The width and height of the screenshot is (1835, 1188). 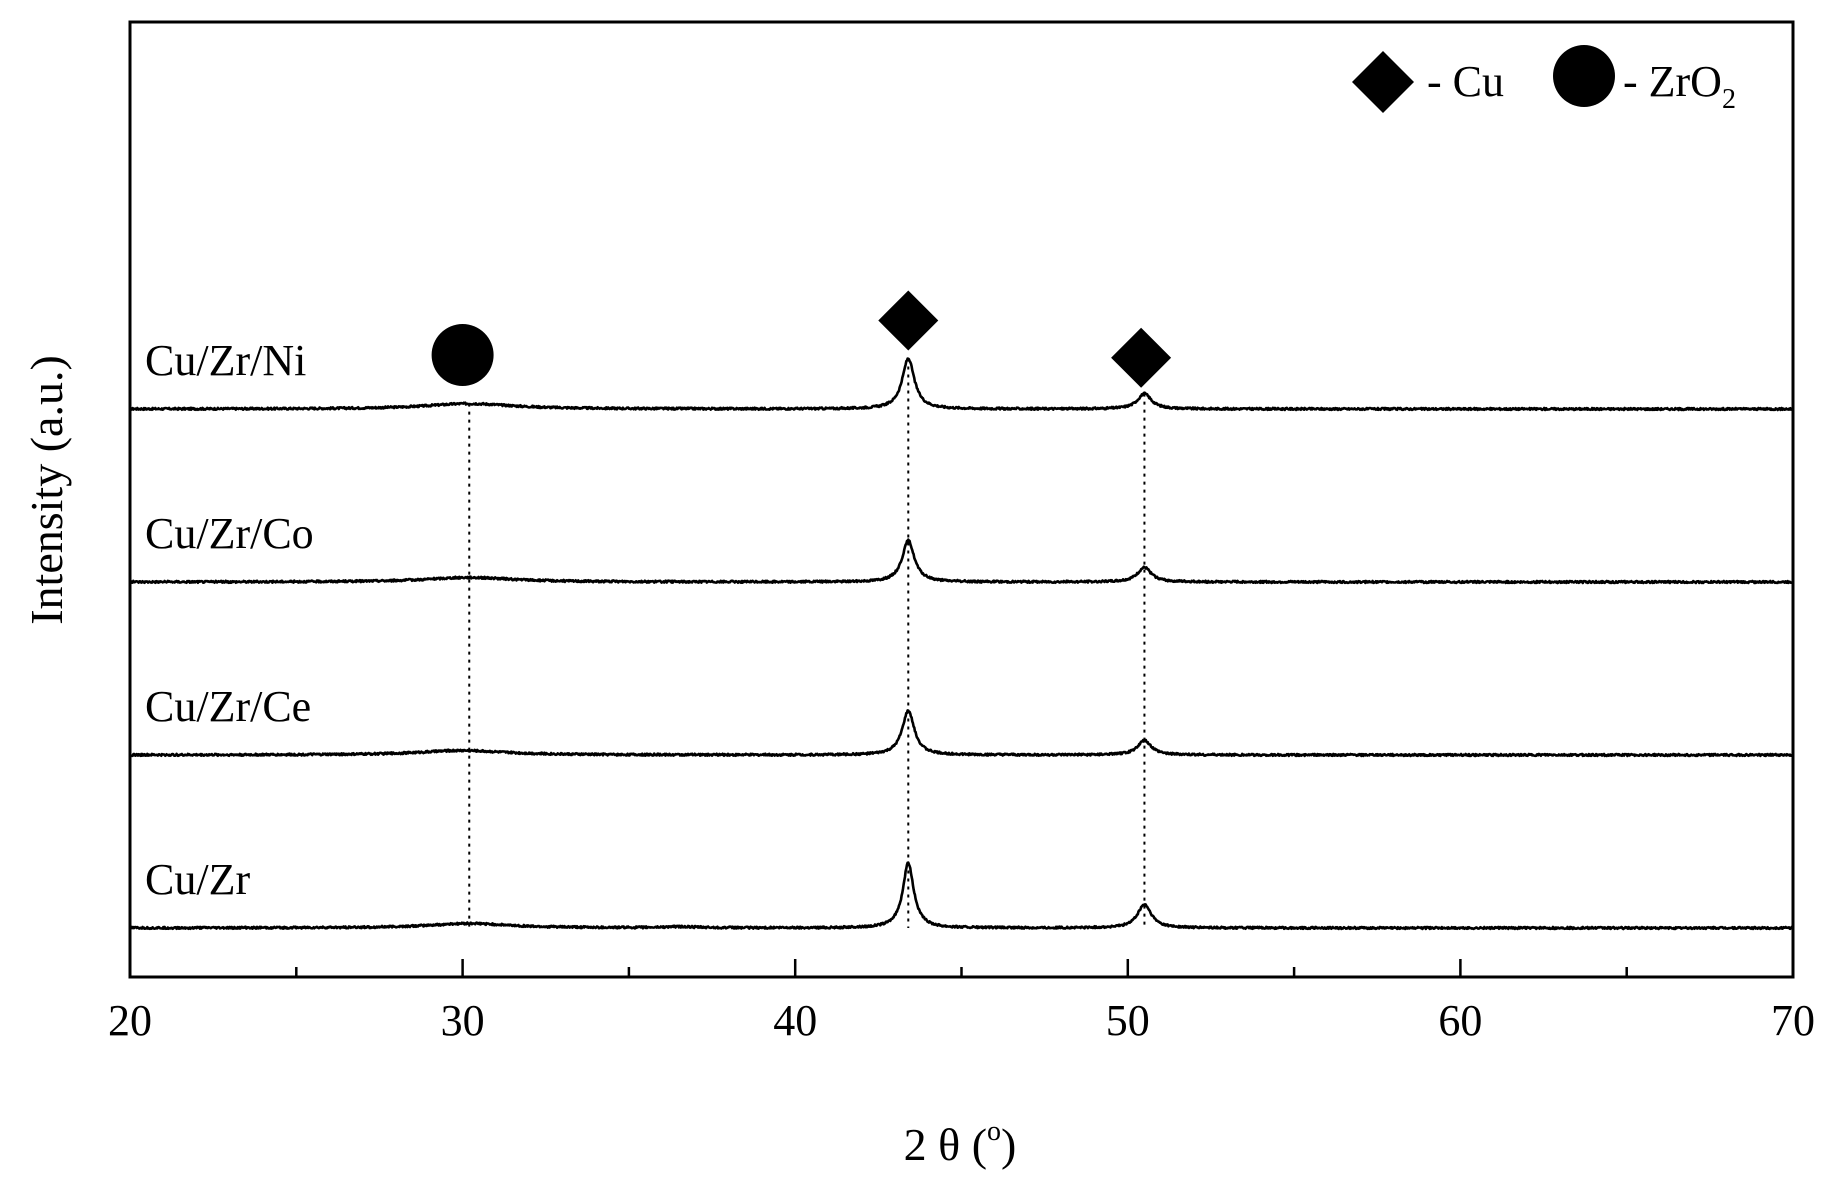 I want to click on x-tick-label: 30, so click(x=463, y=1020).